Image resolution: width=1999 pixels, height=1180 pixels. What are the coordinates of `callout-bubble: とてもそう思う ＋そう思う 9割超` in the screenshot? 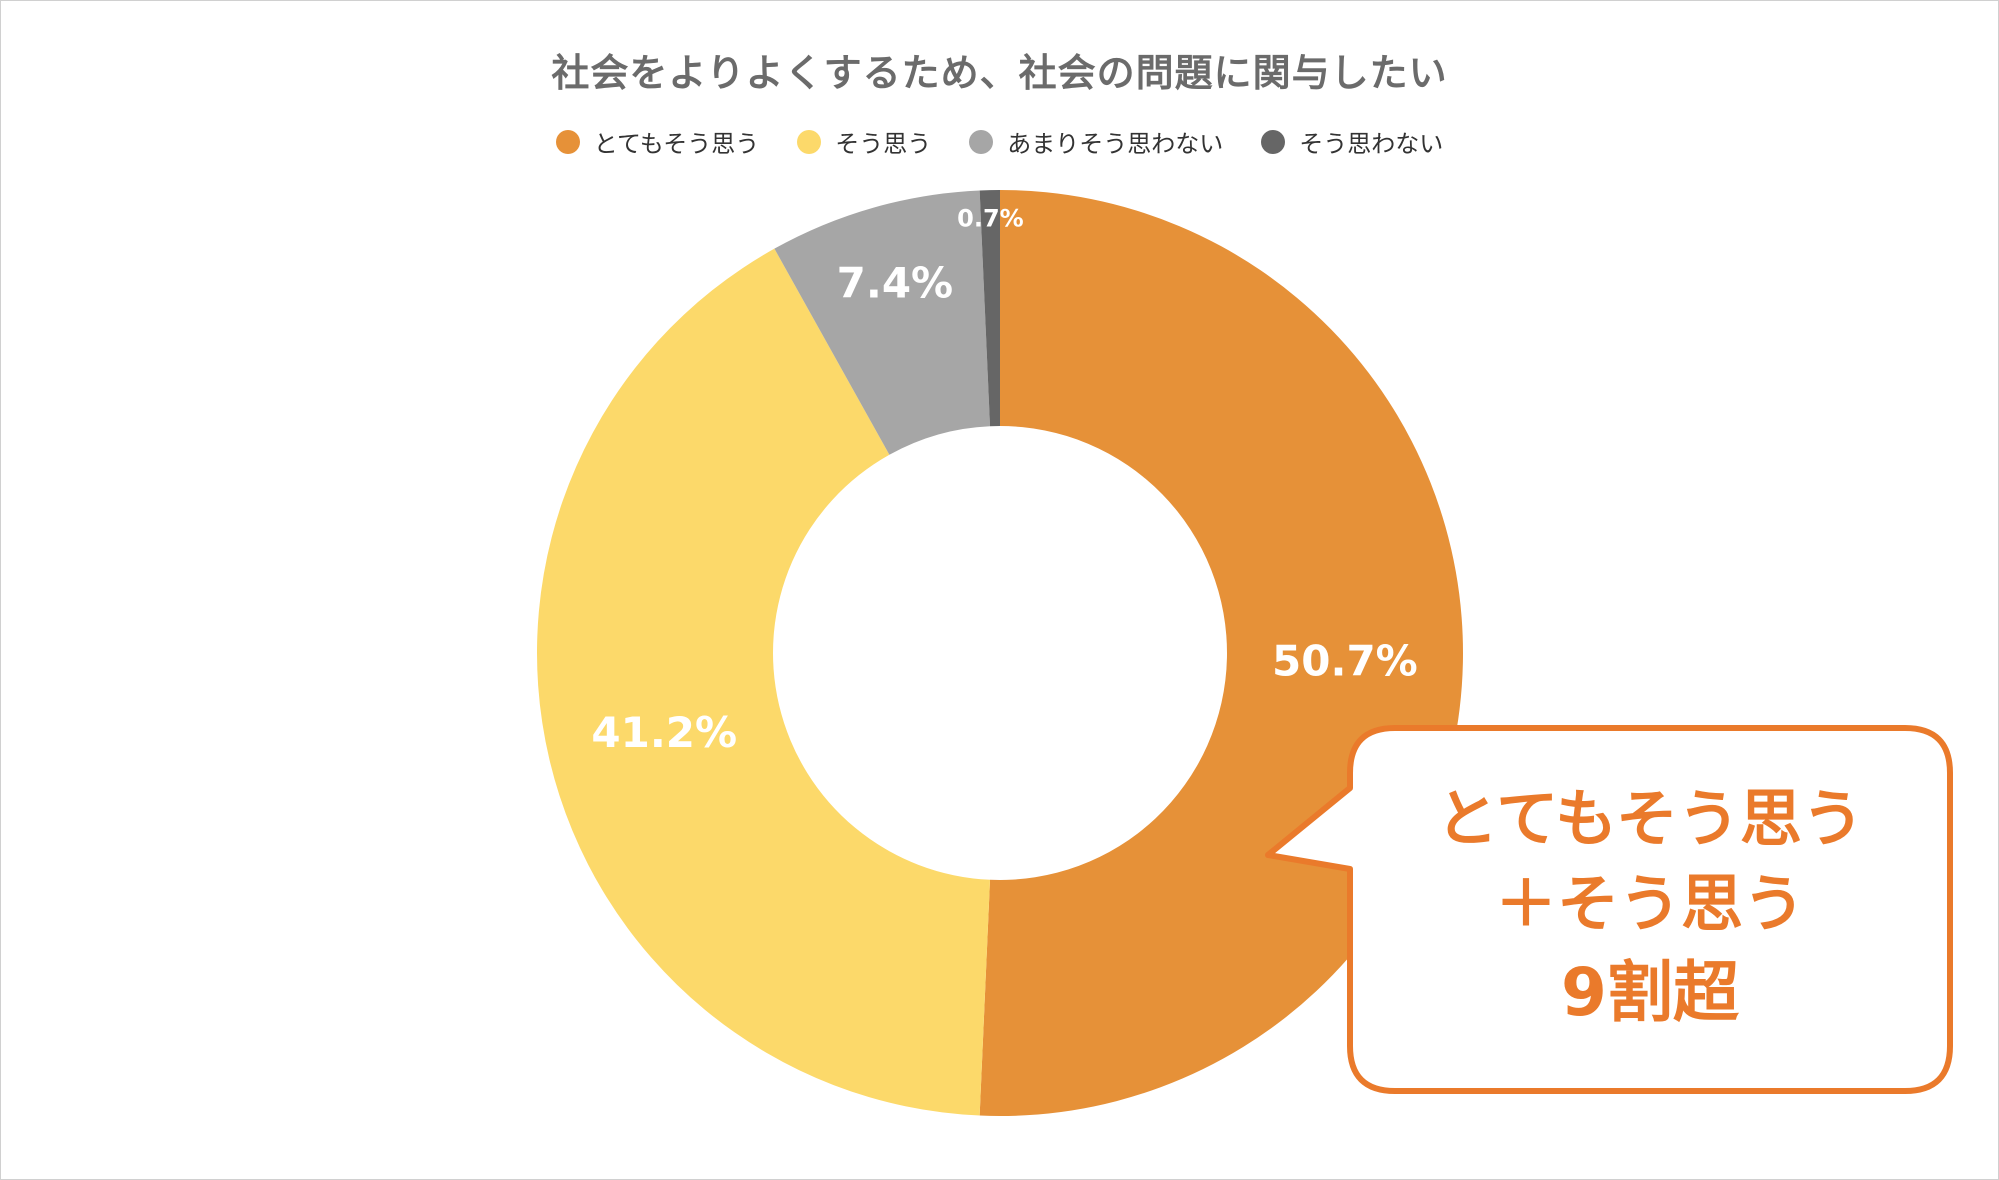 It's located at (1609, 909).